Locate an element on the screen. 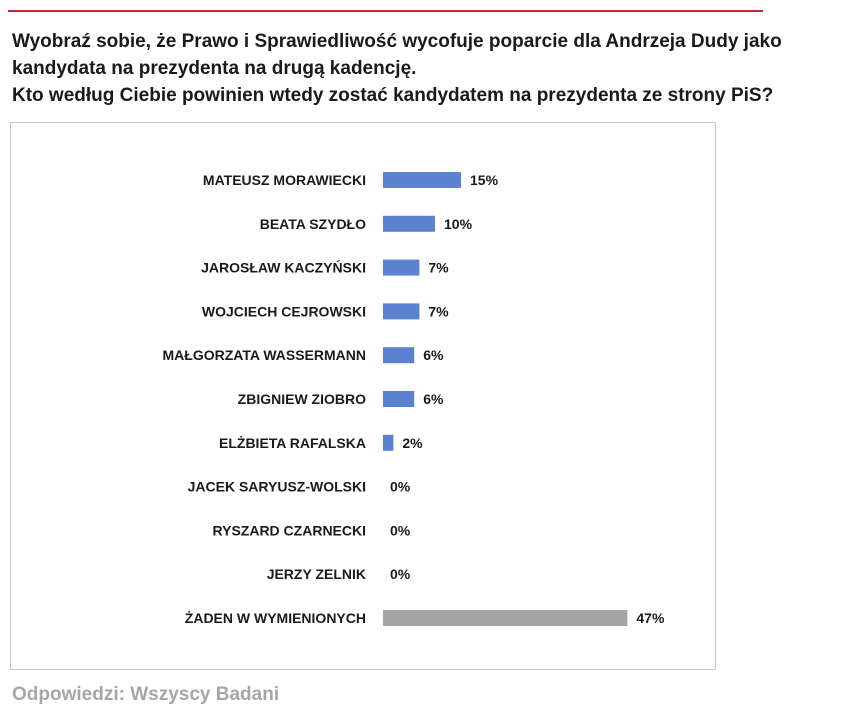 The height and width of the screenshot is (713, 843). category-label: RYSZARD CZARNECKI is located at coordinates (289, 530).